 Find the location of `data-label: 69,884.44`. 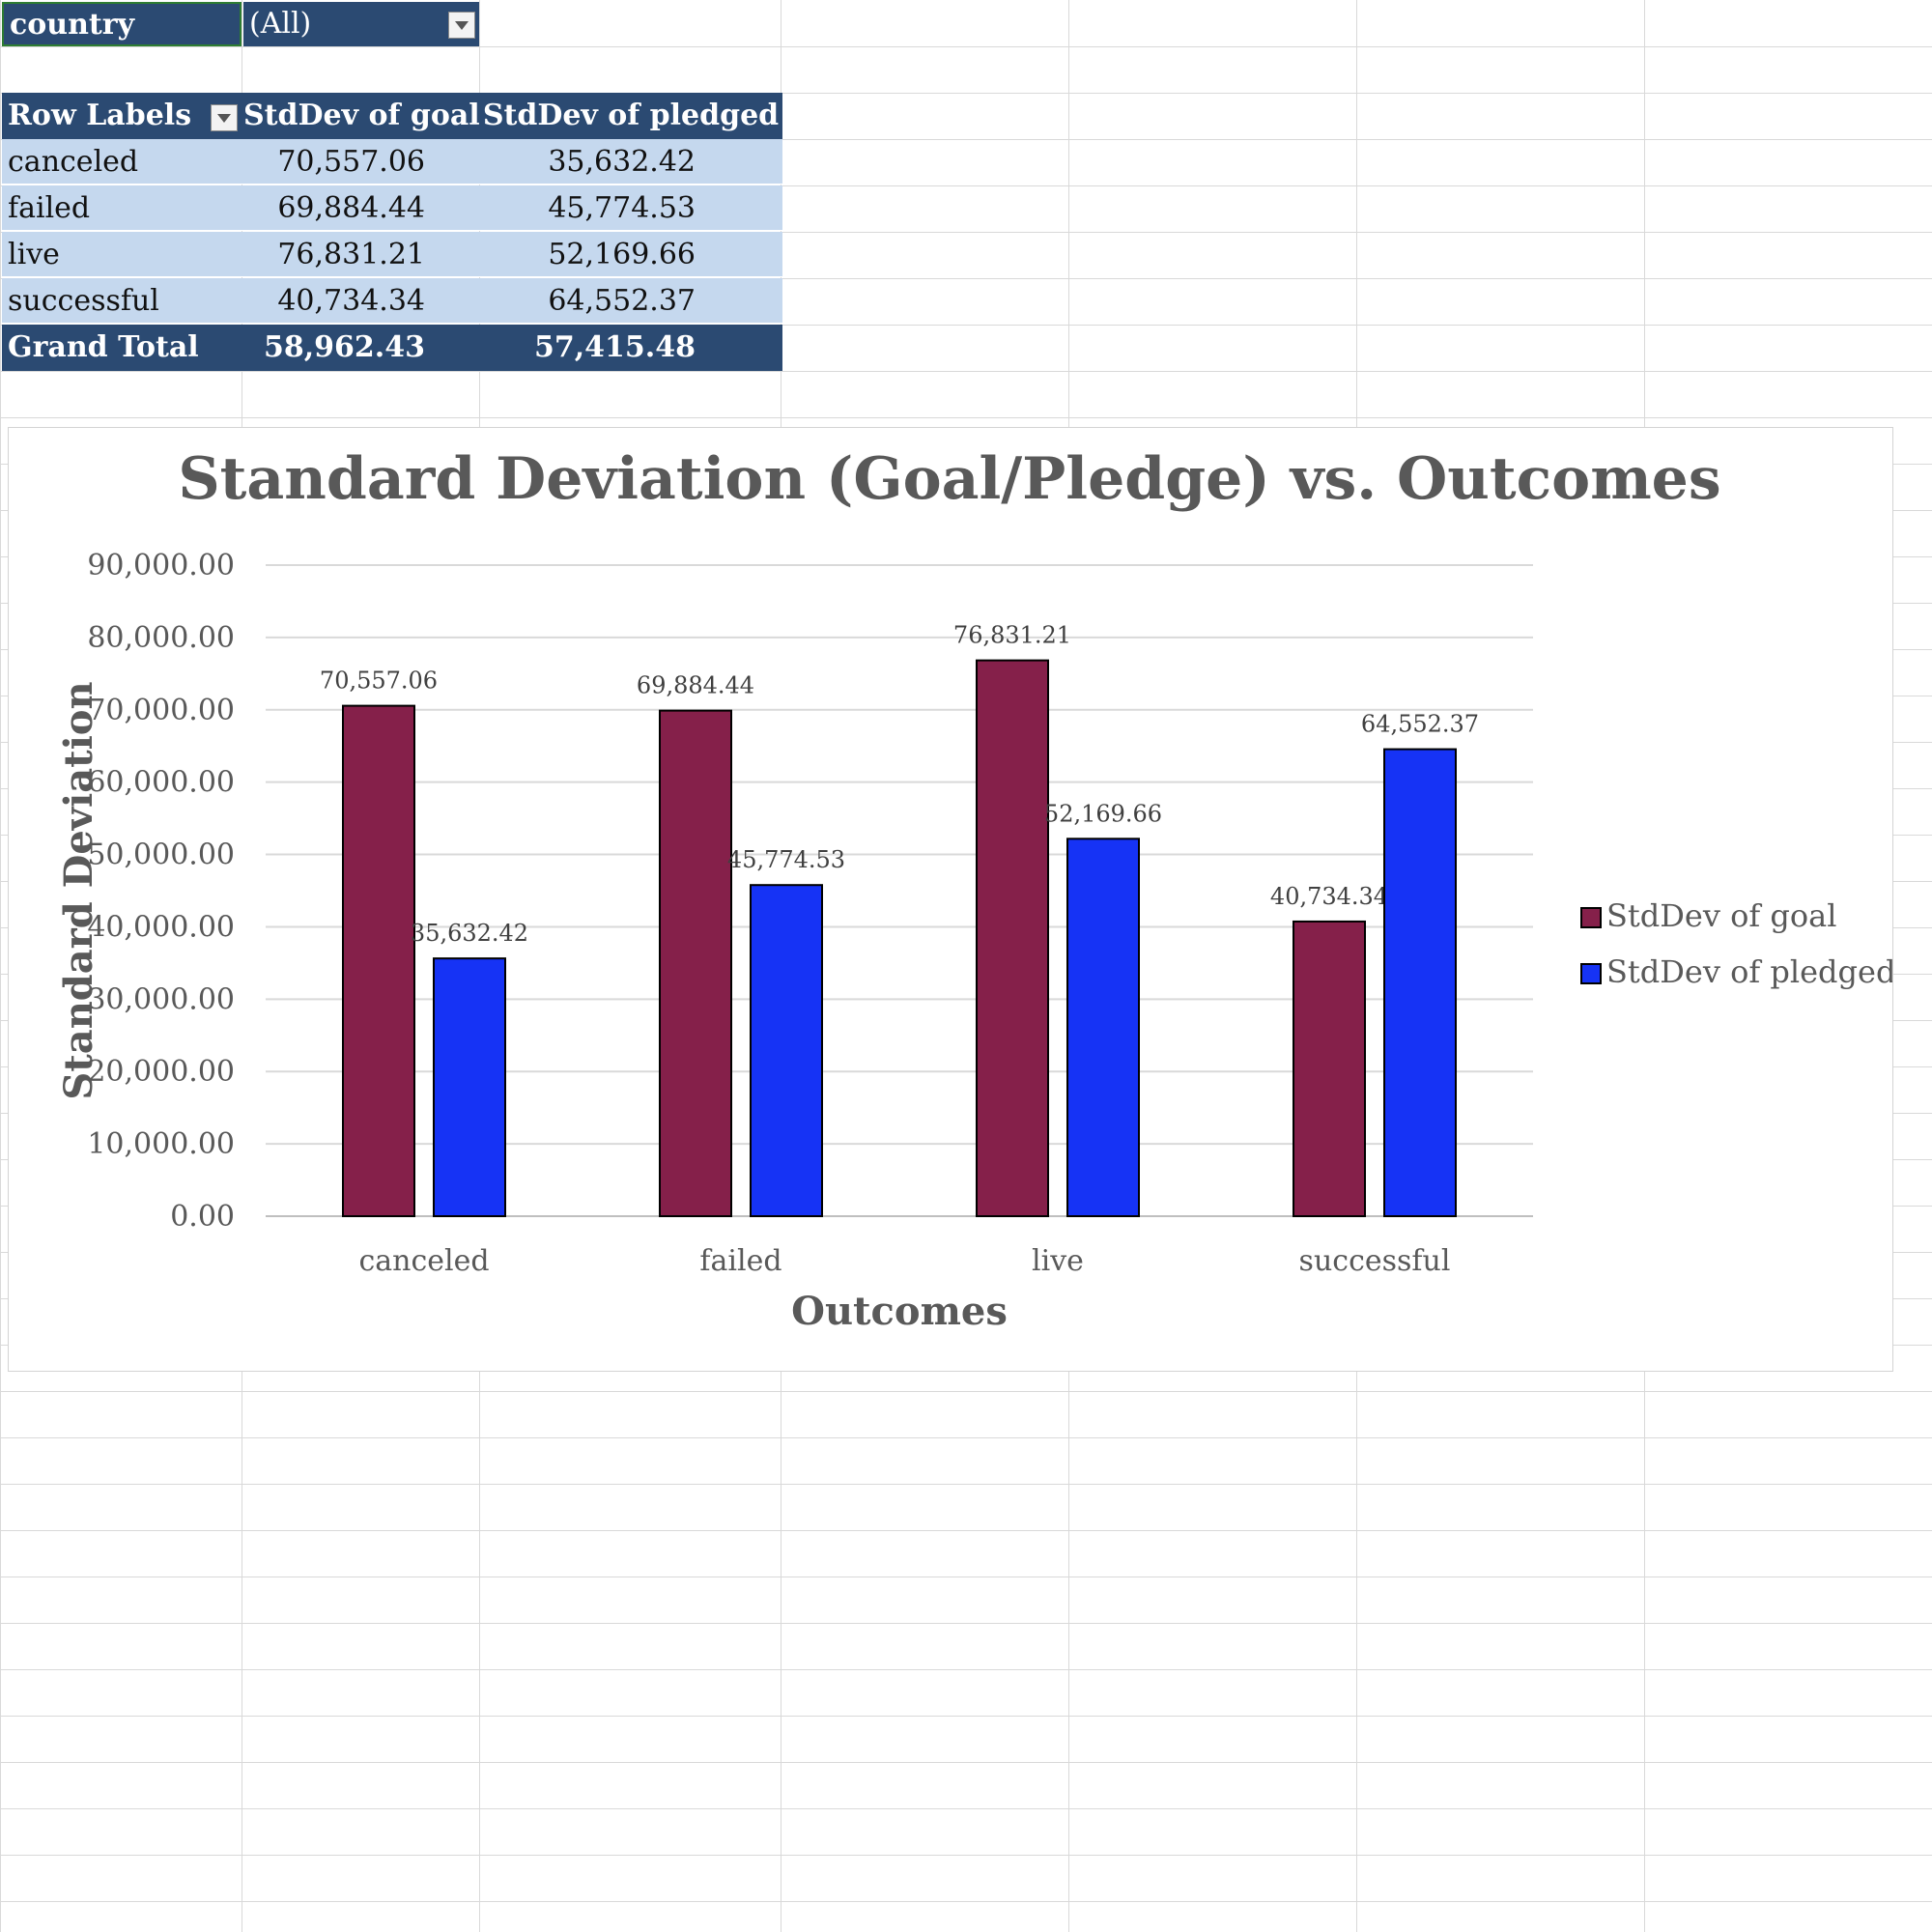

data-label: 69,884.44 is located at coordinates (695, 685).